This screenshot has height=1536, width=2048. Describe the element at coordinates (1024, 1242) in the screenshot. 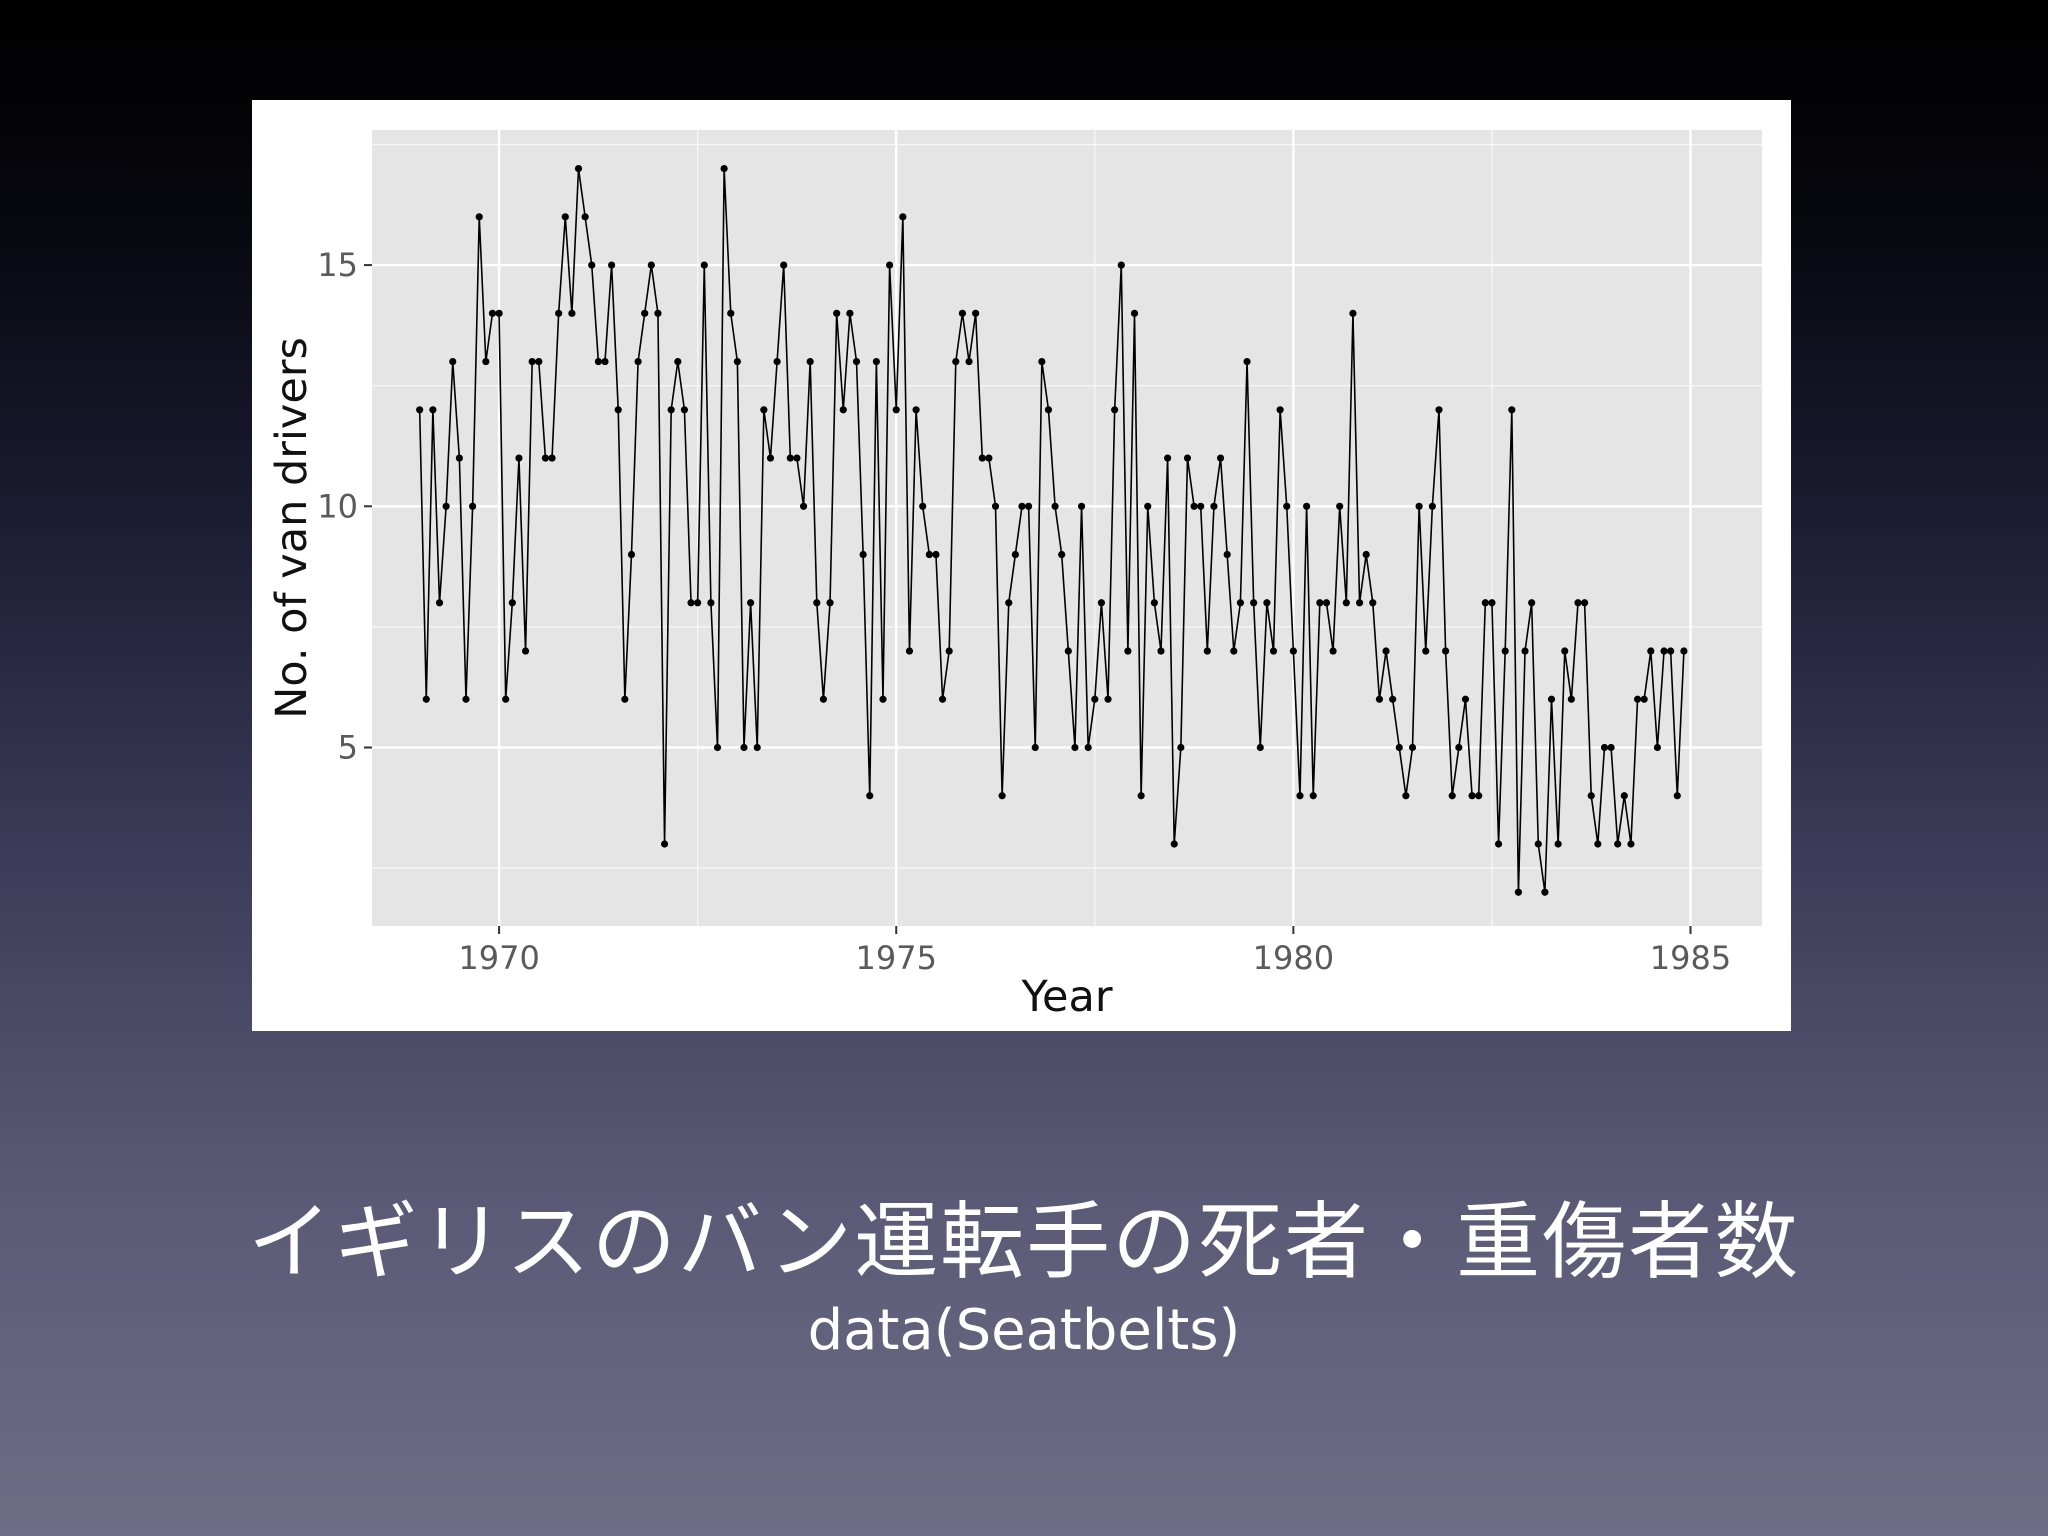

I see `slide-title: イギリスのバン運転手の死者・重傷者数` at that location.